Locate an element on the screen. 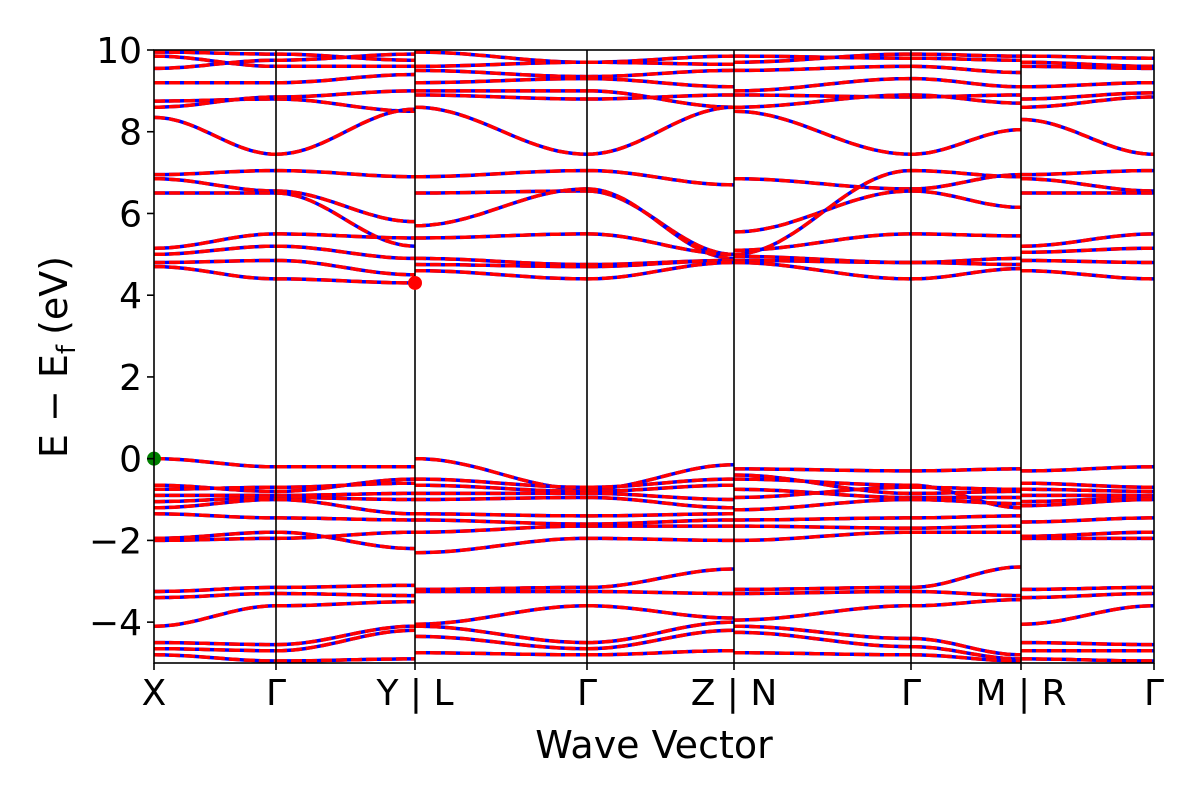 Image resolution: width=1200 pixels, height=800 pixels. band-line-dashed-s2-b1 is located at coordinates (501, 64).